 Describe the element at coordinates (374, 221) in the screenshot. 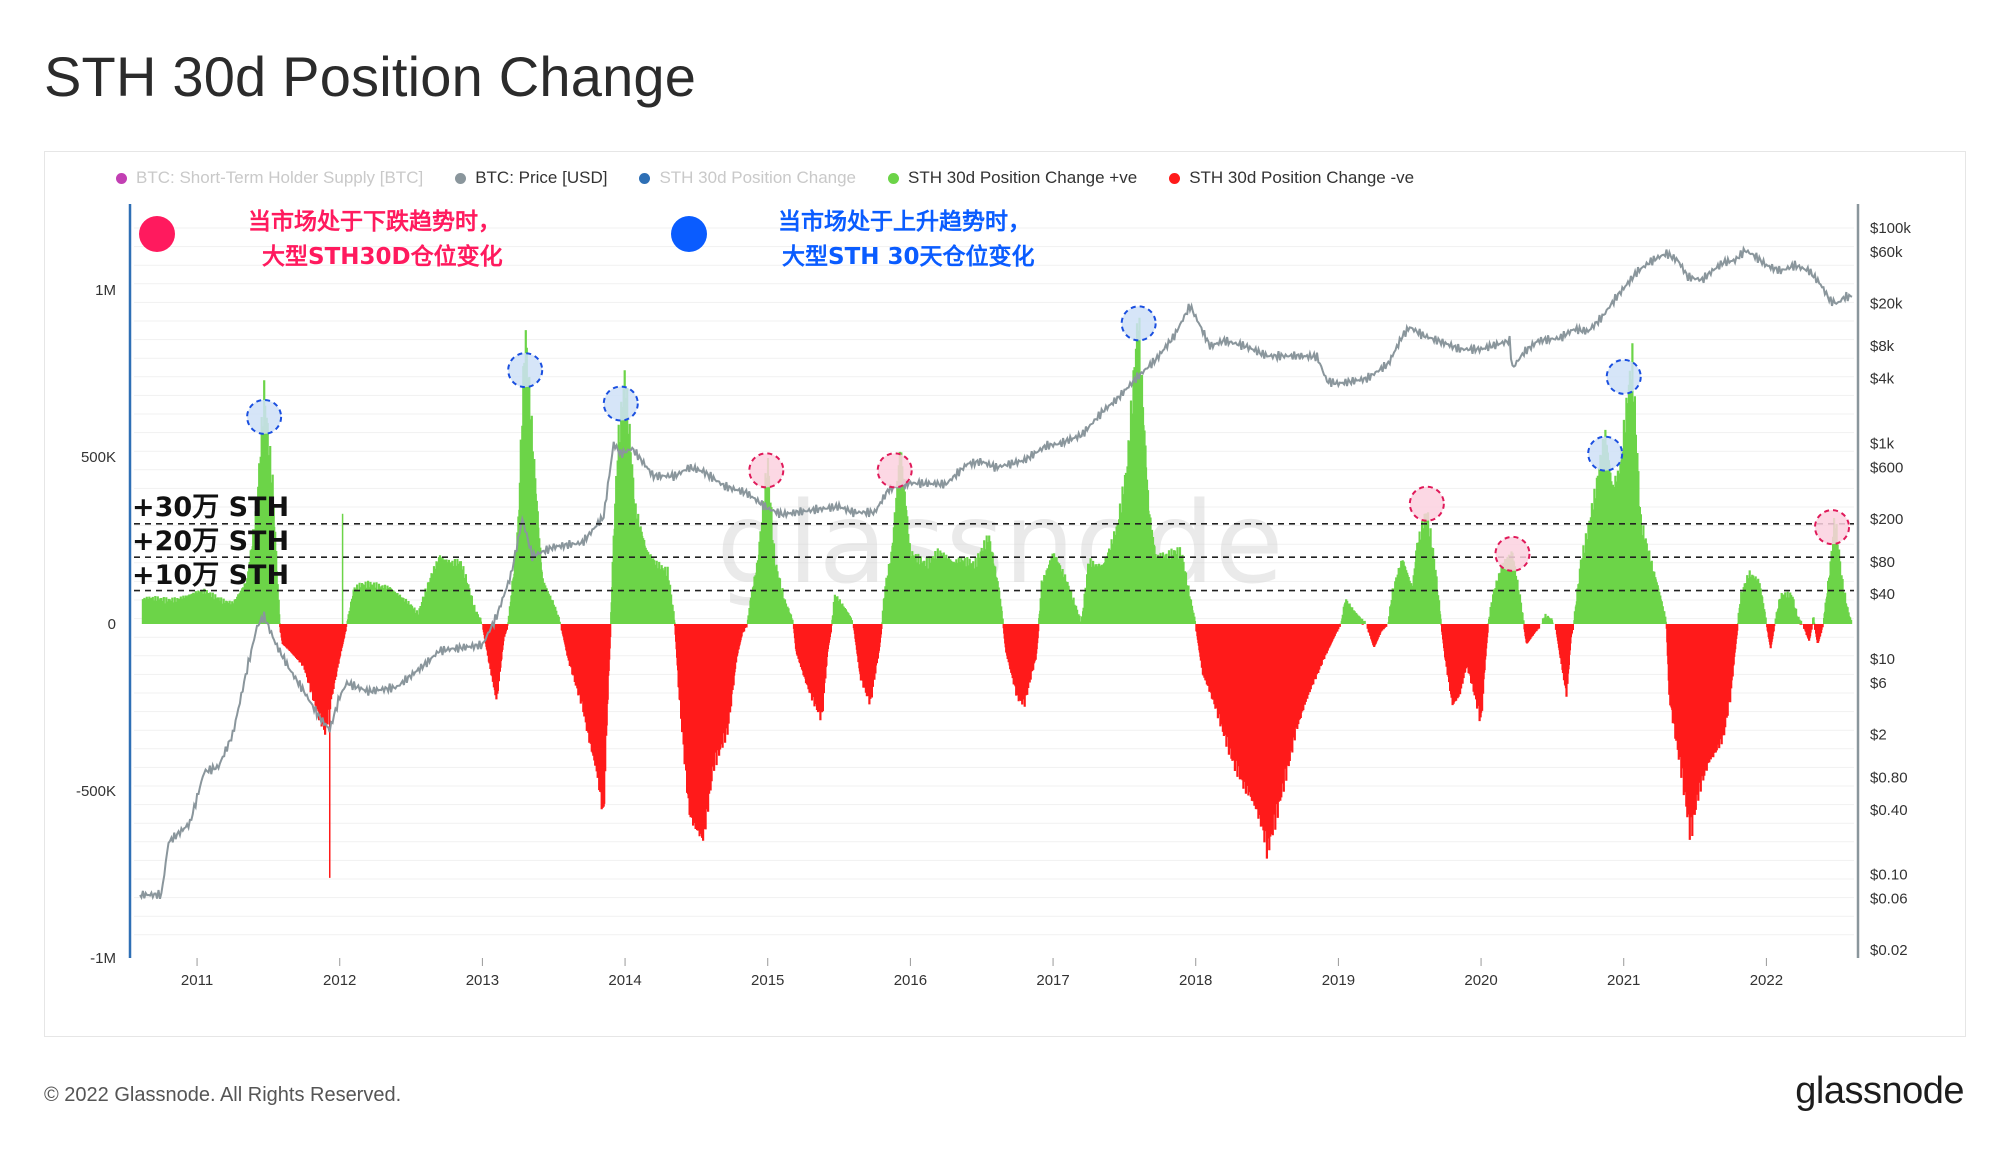

I see `bear-annotation-line1: 当市场处于下跌趋势时，` at that location.